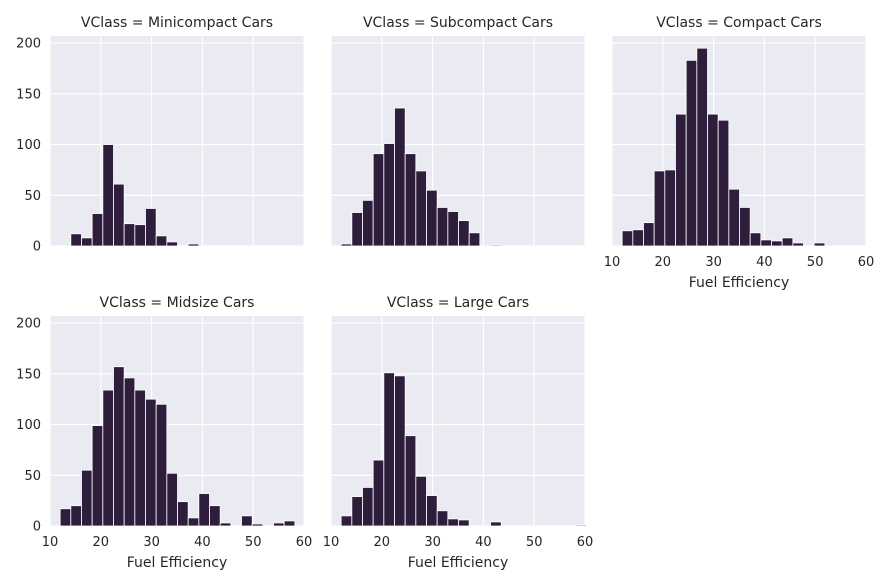 The width and height of the screenshot is (883, 584). I want to click on facet-panel-1: VClass = Minicompact Cars 0 50 100 150 200, so click(160, 135).